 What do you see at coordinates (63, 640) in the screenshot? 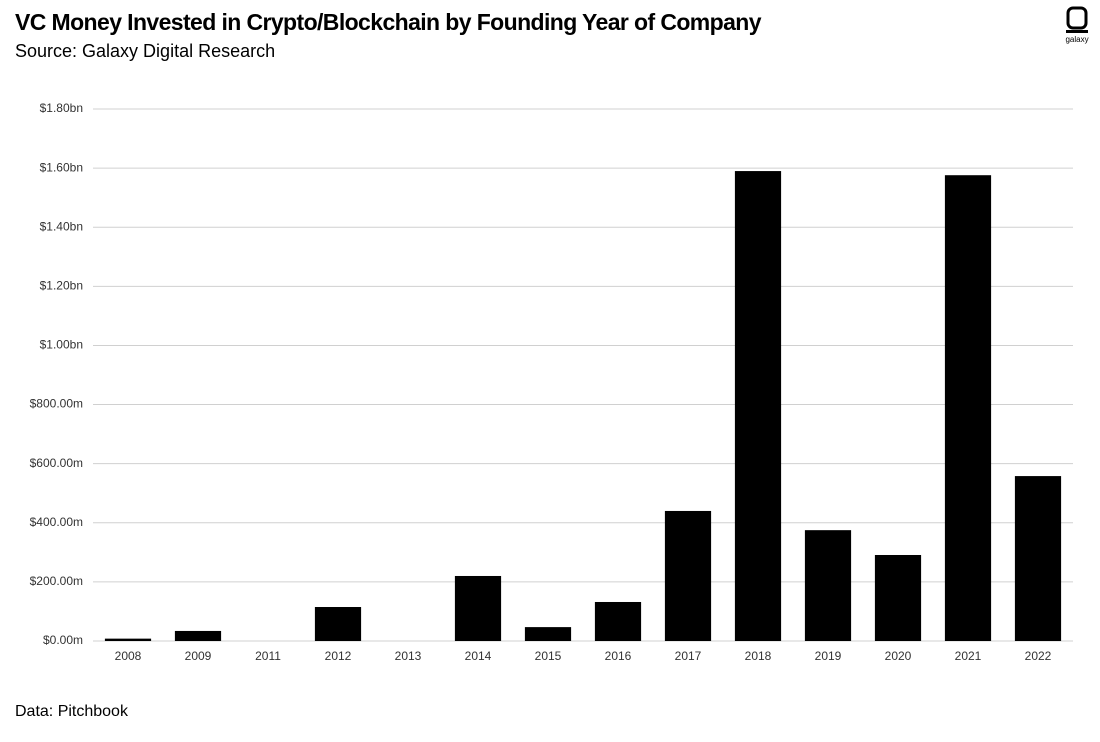
I see `y-tick-label: $0.00m` at bounding box center [63, 640].